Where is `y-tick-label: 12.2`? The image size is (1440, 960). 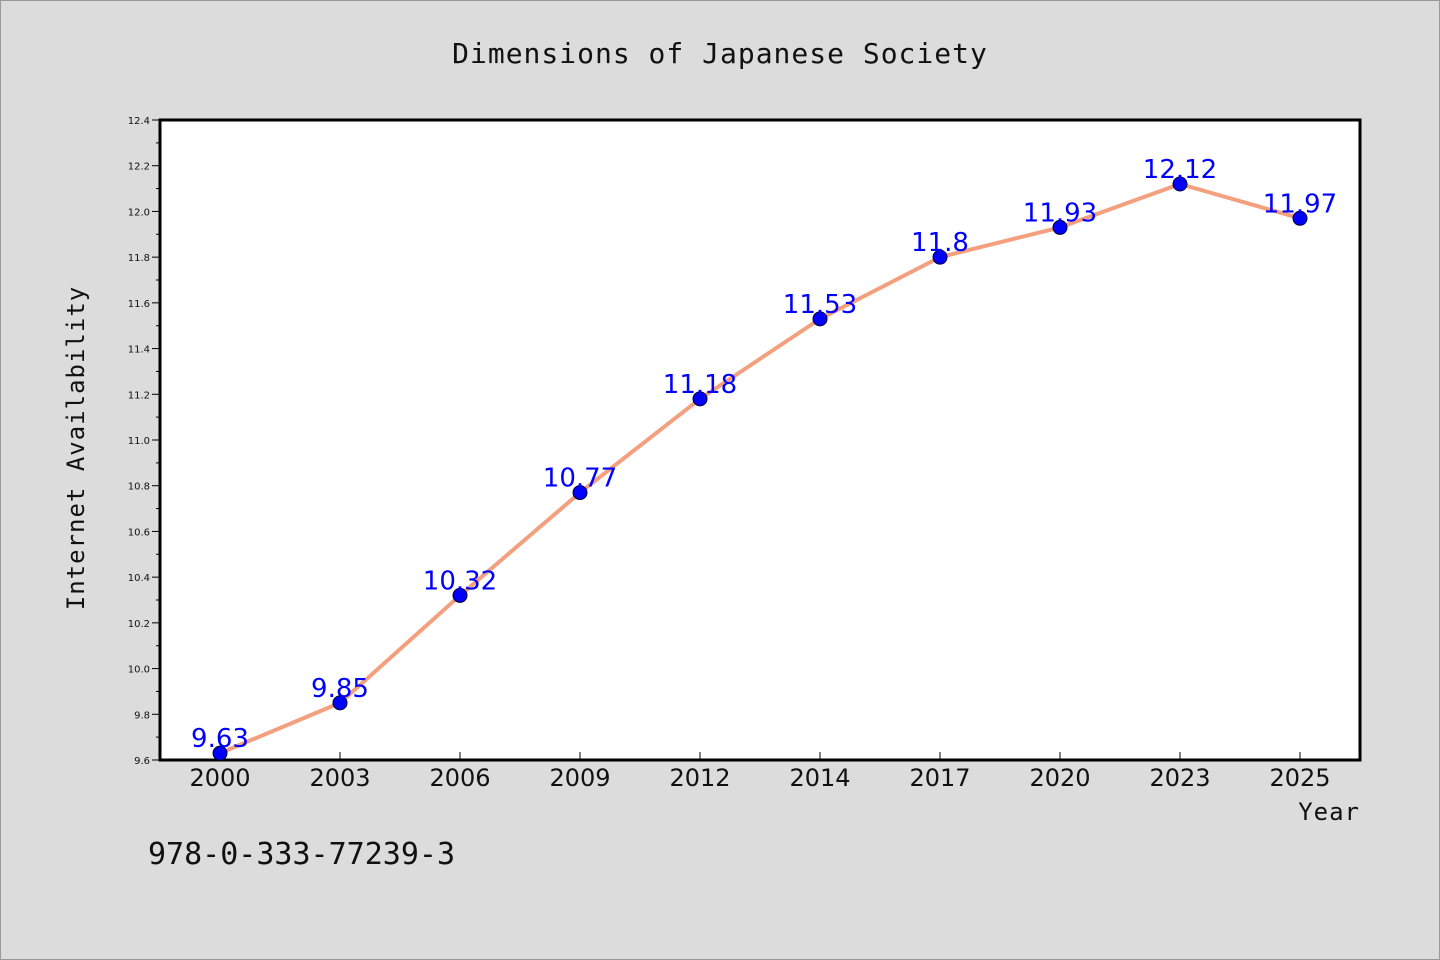 y-tick-label: 12.2 is located at coordinates (139, 167).